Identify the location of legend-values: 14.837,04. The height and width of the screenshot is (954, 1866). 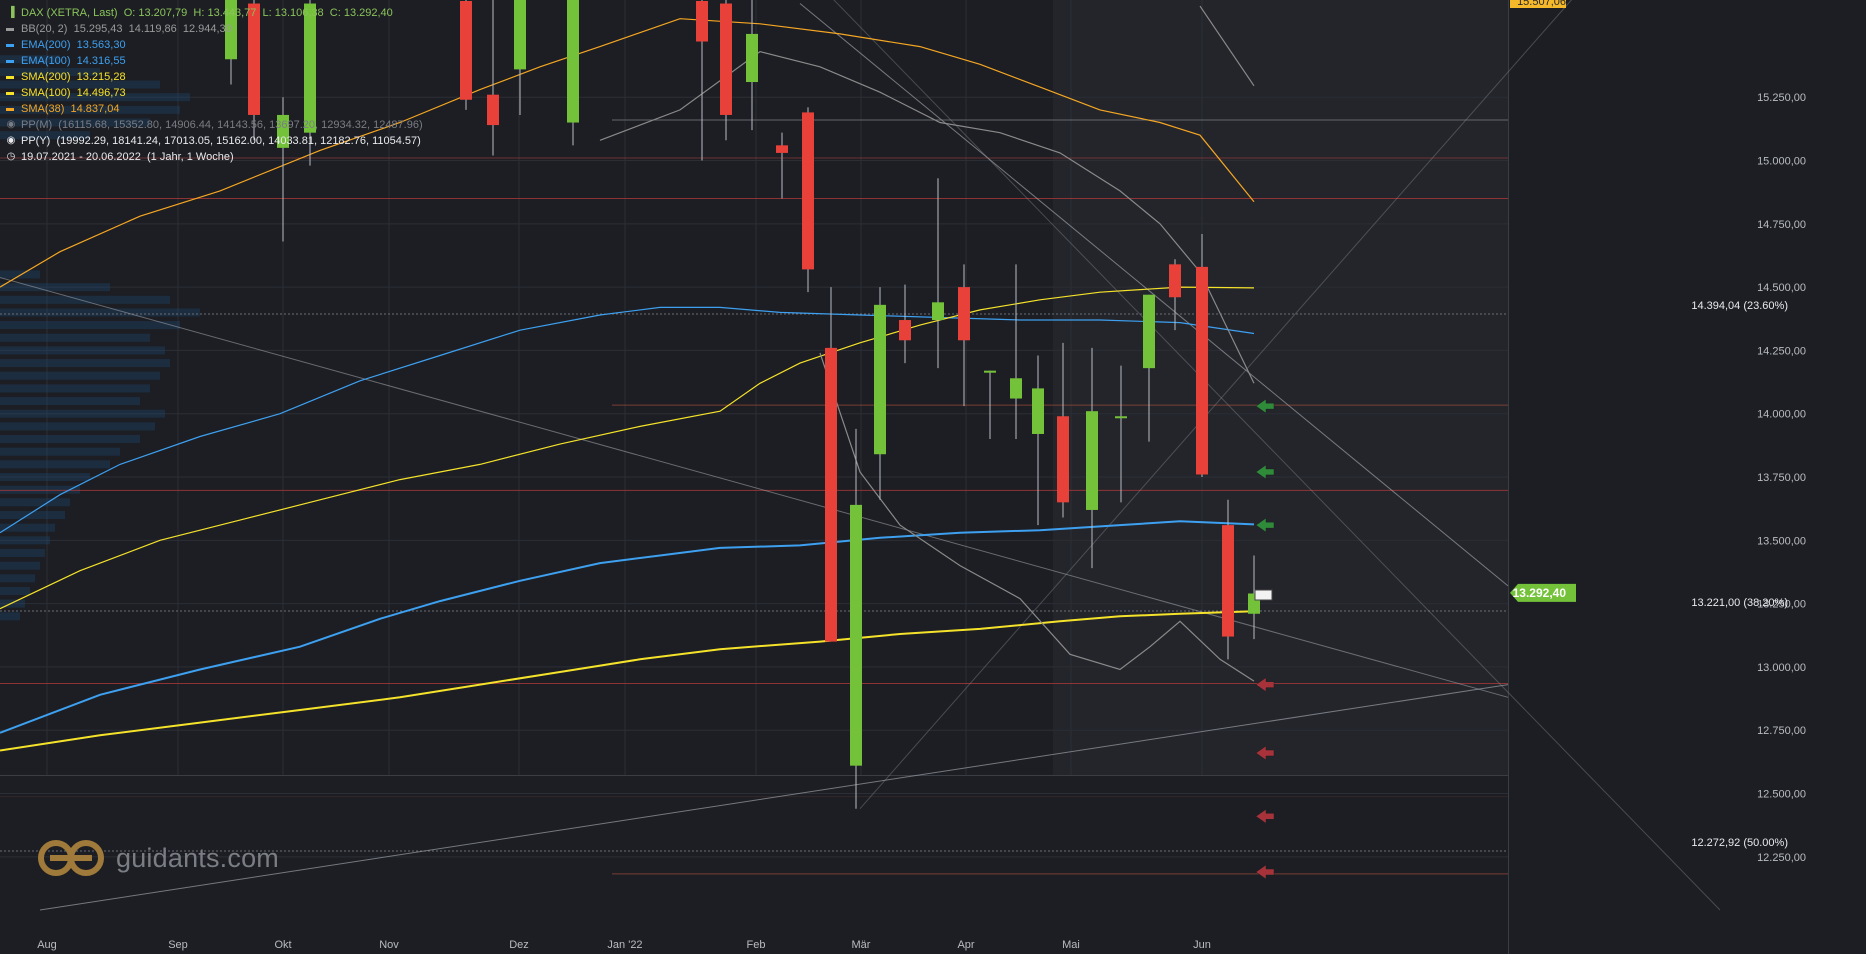
(92, 109).